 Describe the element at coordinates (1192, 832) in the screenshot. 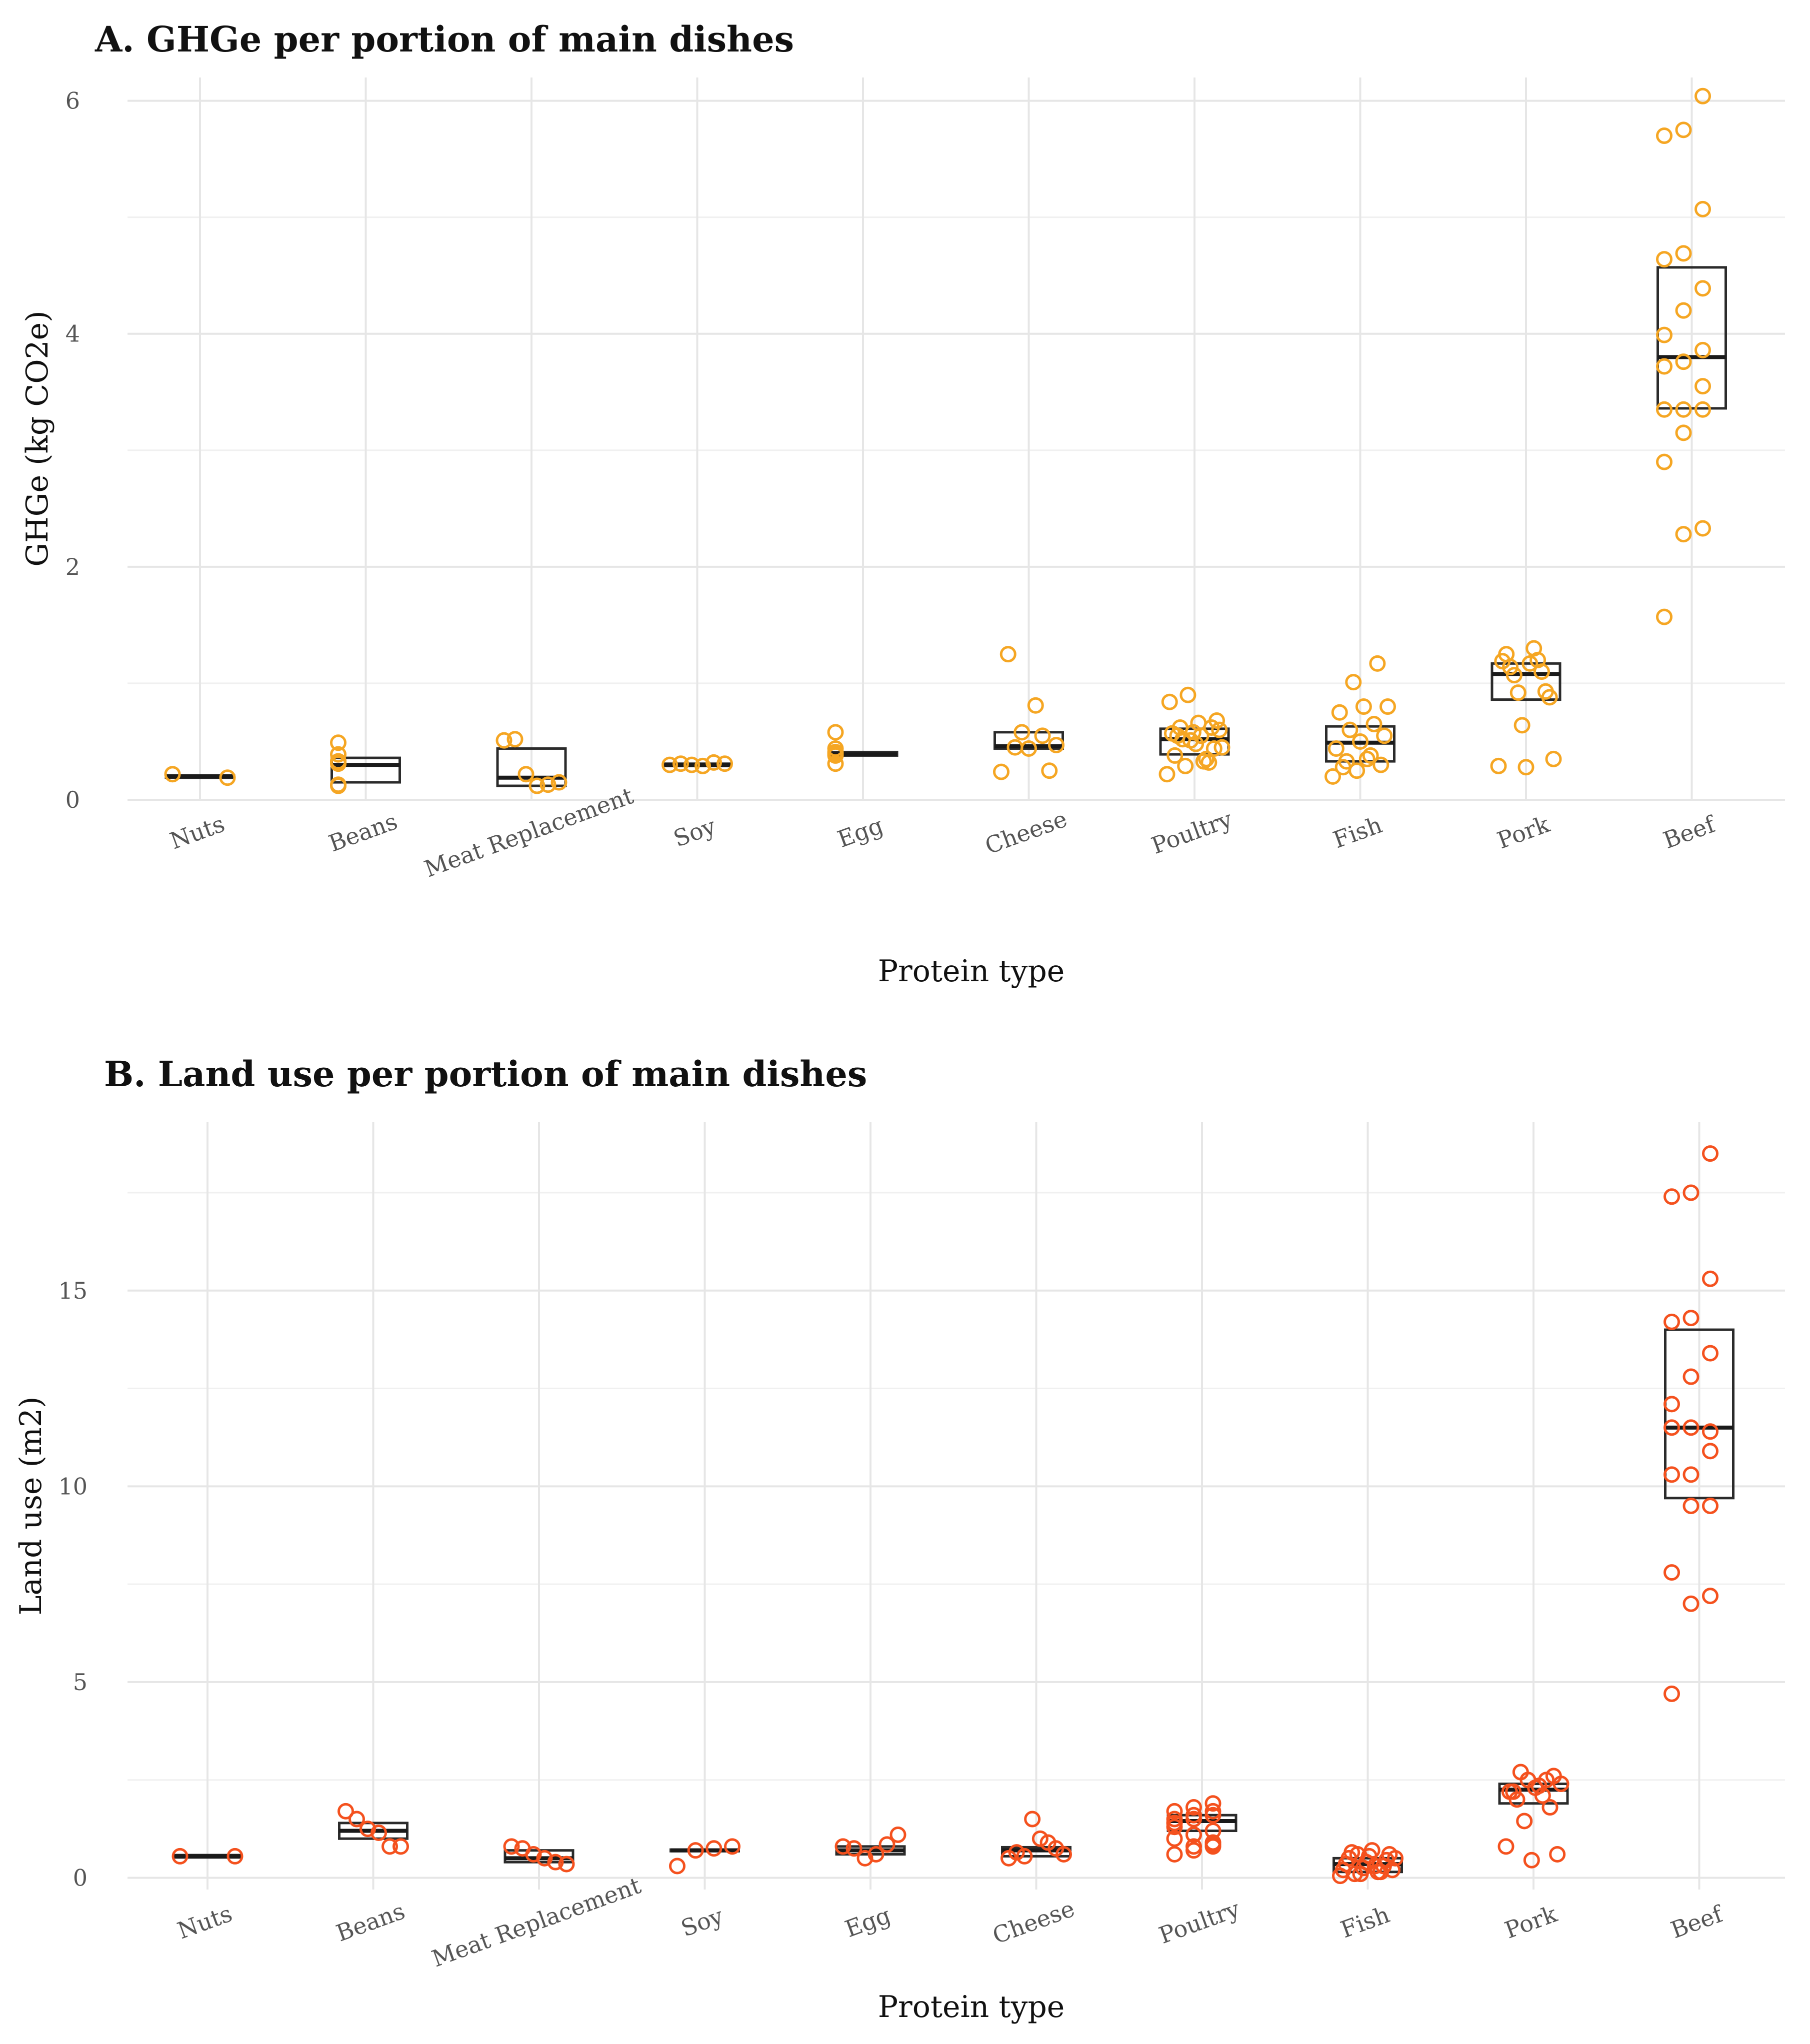

I see `x-tick-label: Poultry` at that location.